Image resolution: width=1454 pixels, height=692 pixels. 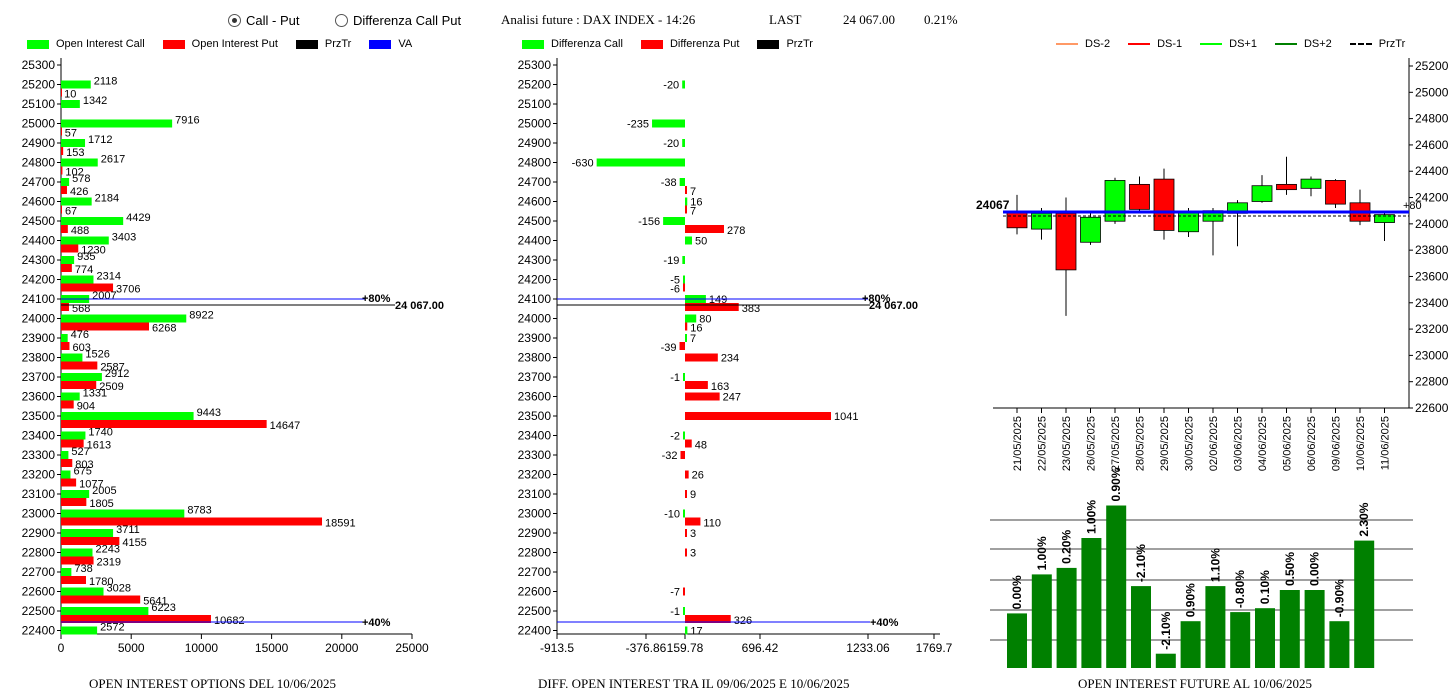 I want to click on mid-call-label: -5, so click(x=675, y=281).